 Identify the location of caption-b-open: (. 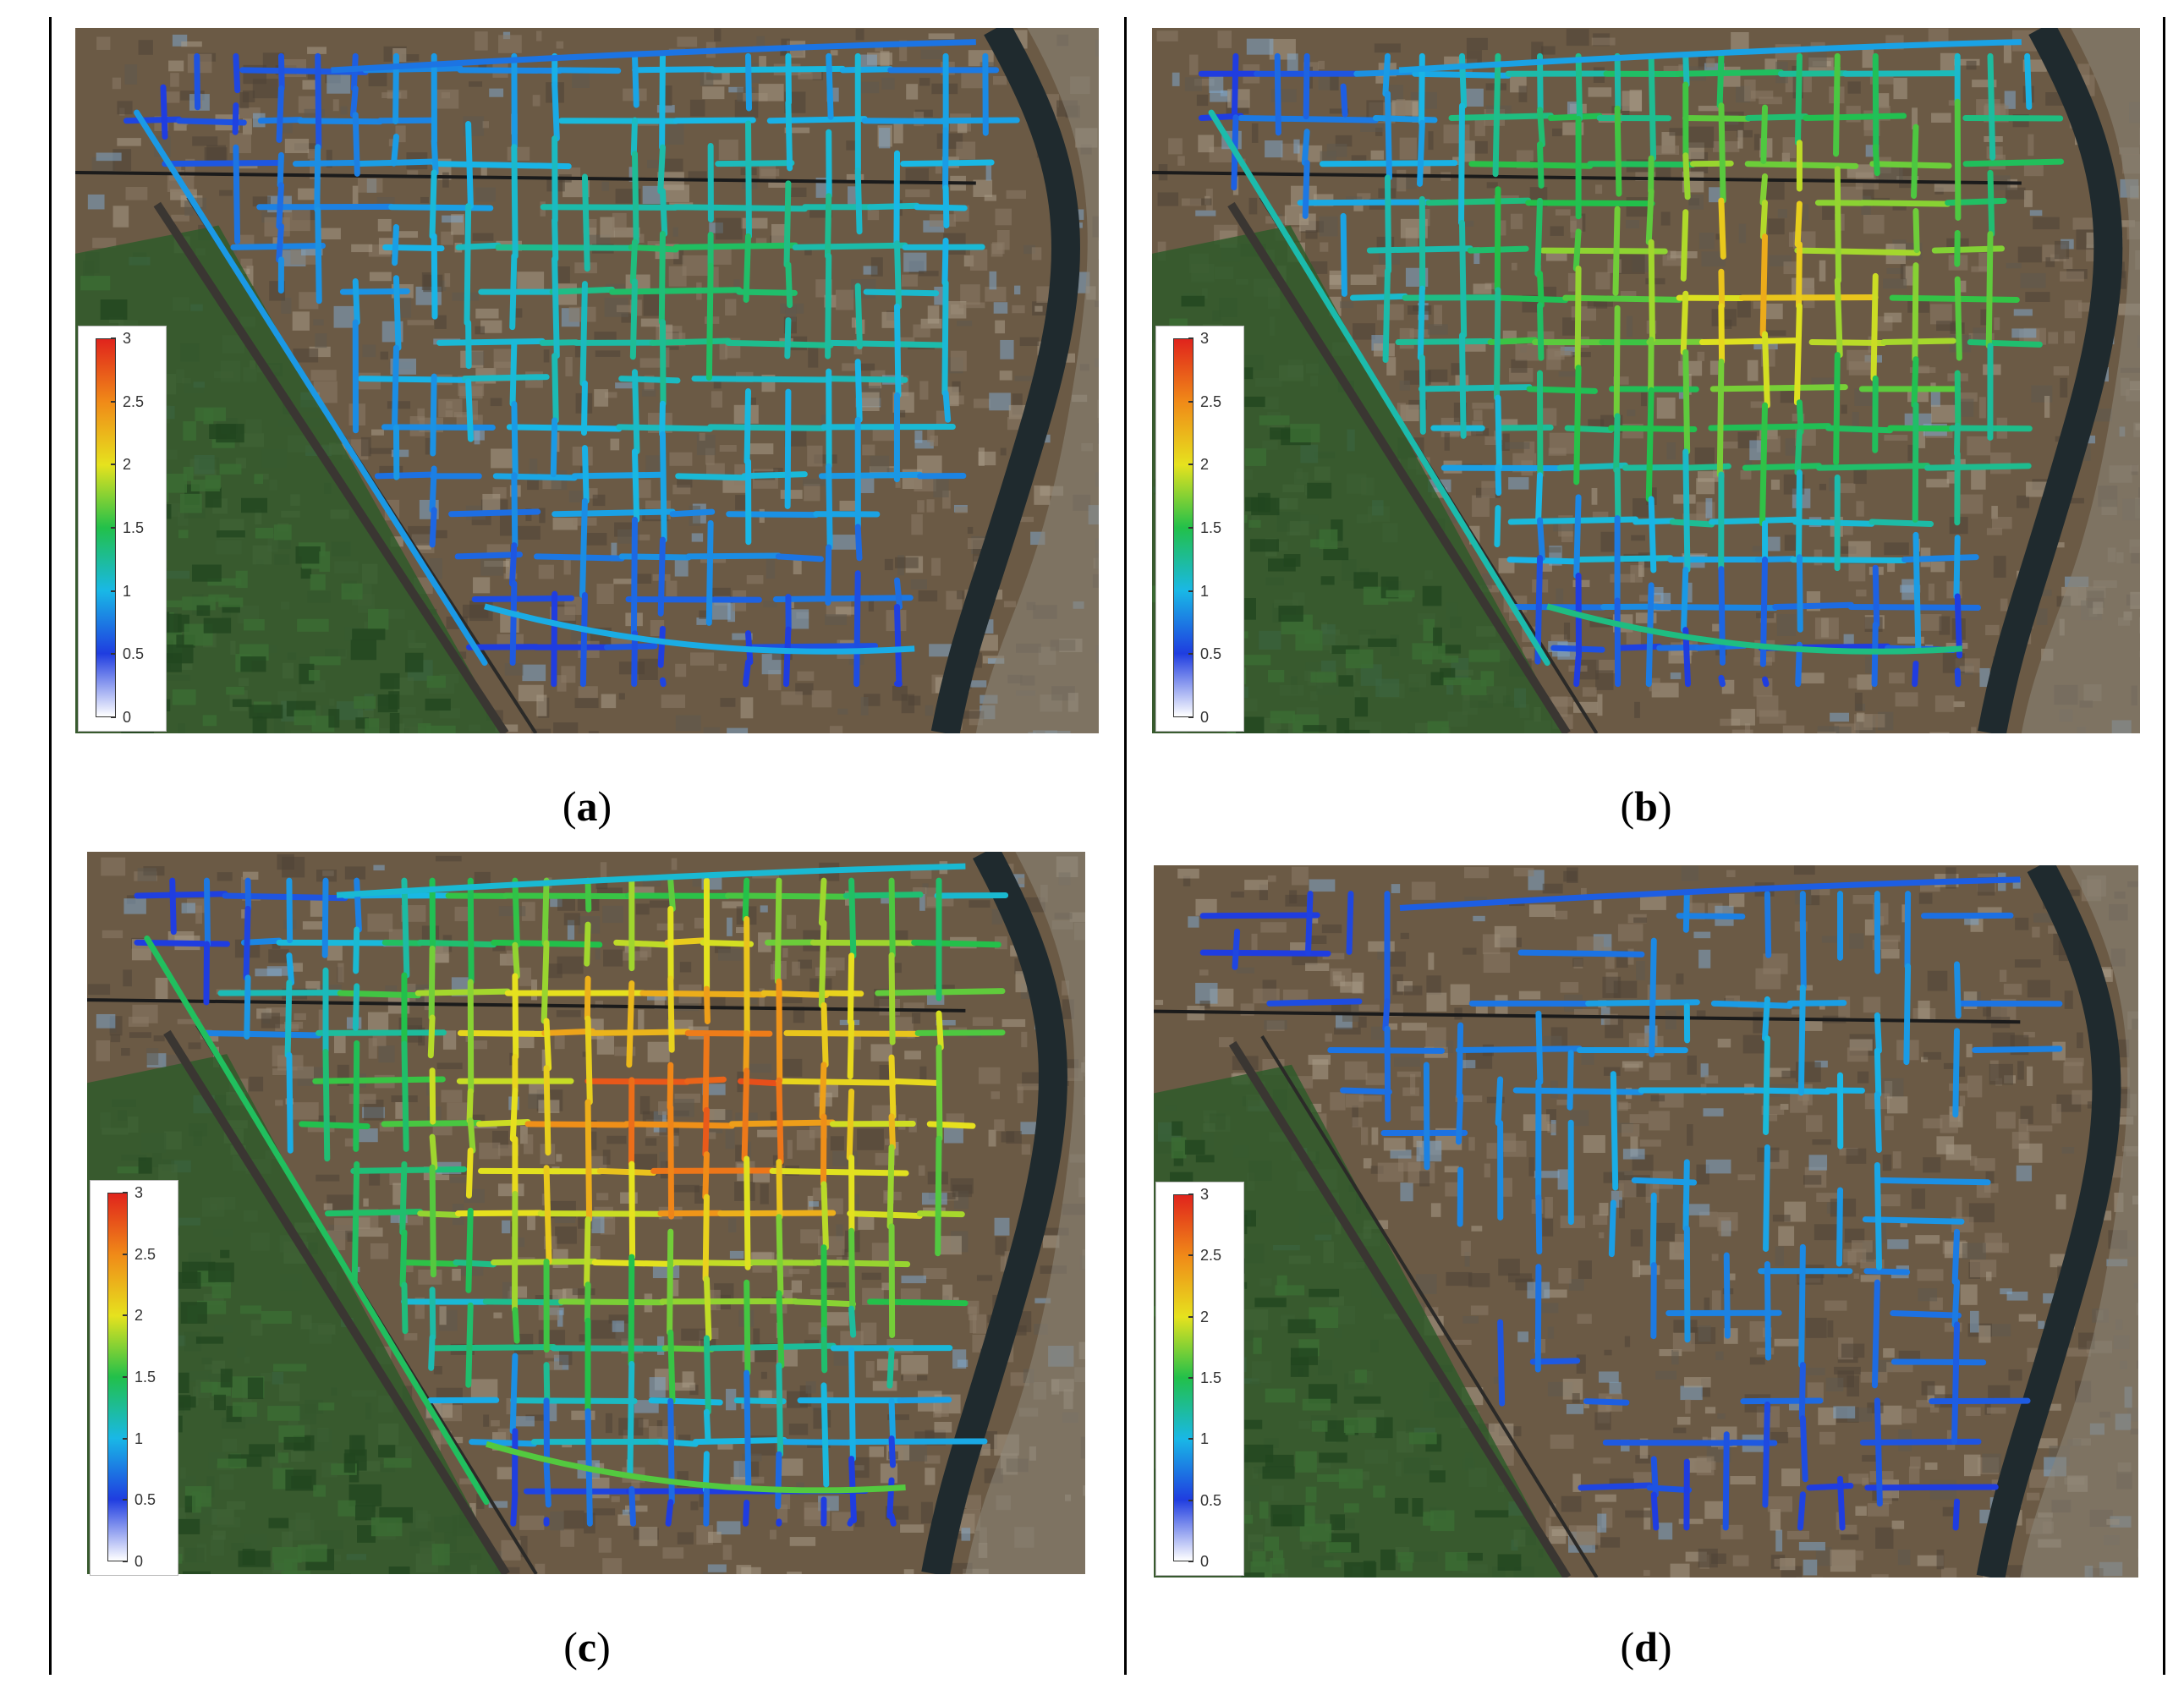
(1628, 806).